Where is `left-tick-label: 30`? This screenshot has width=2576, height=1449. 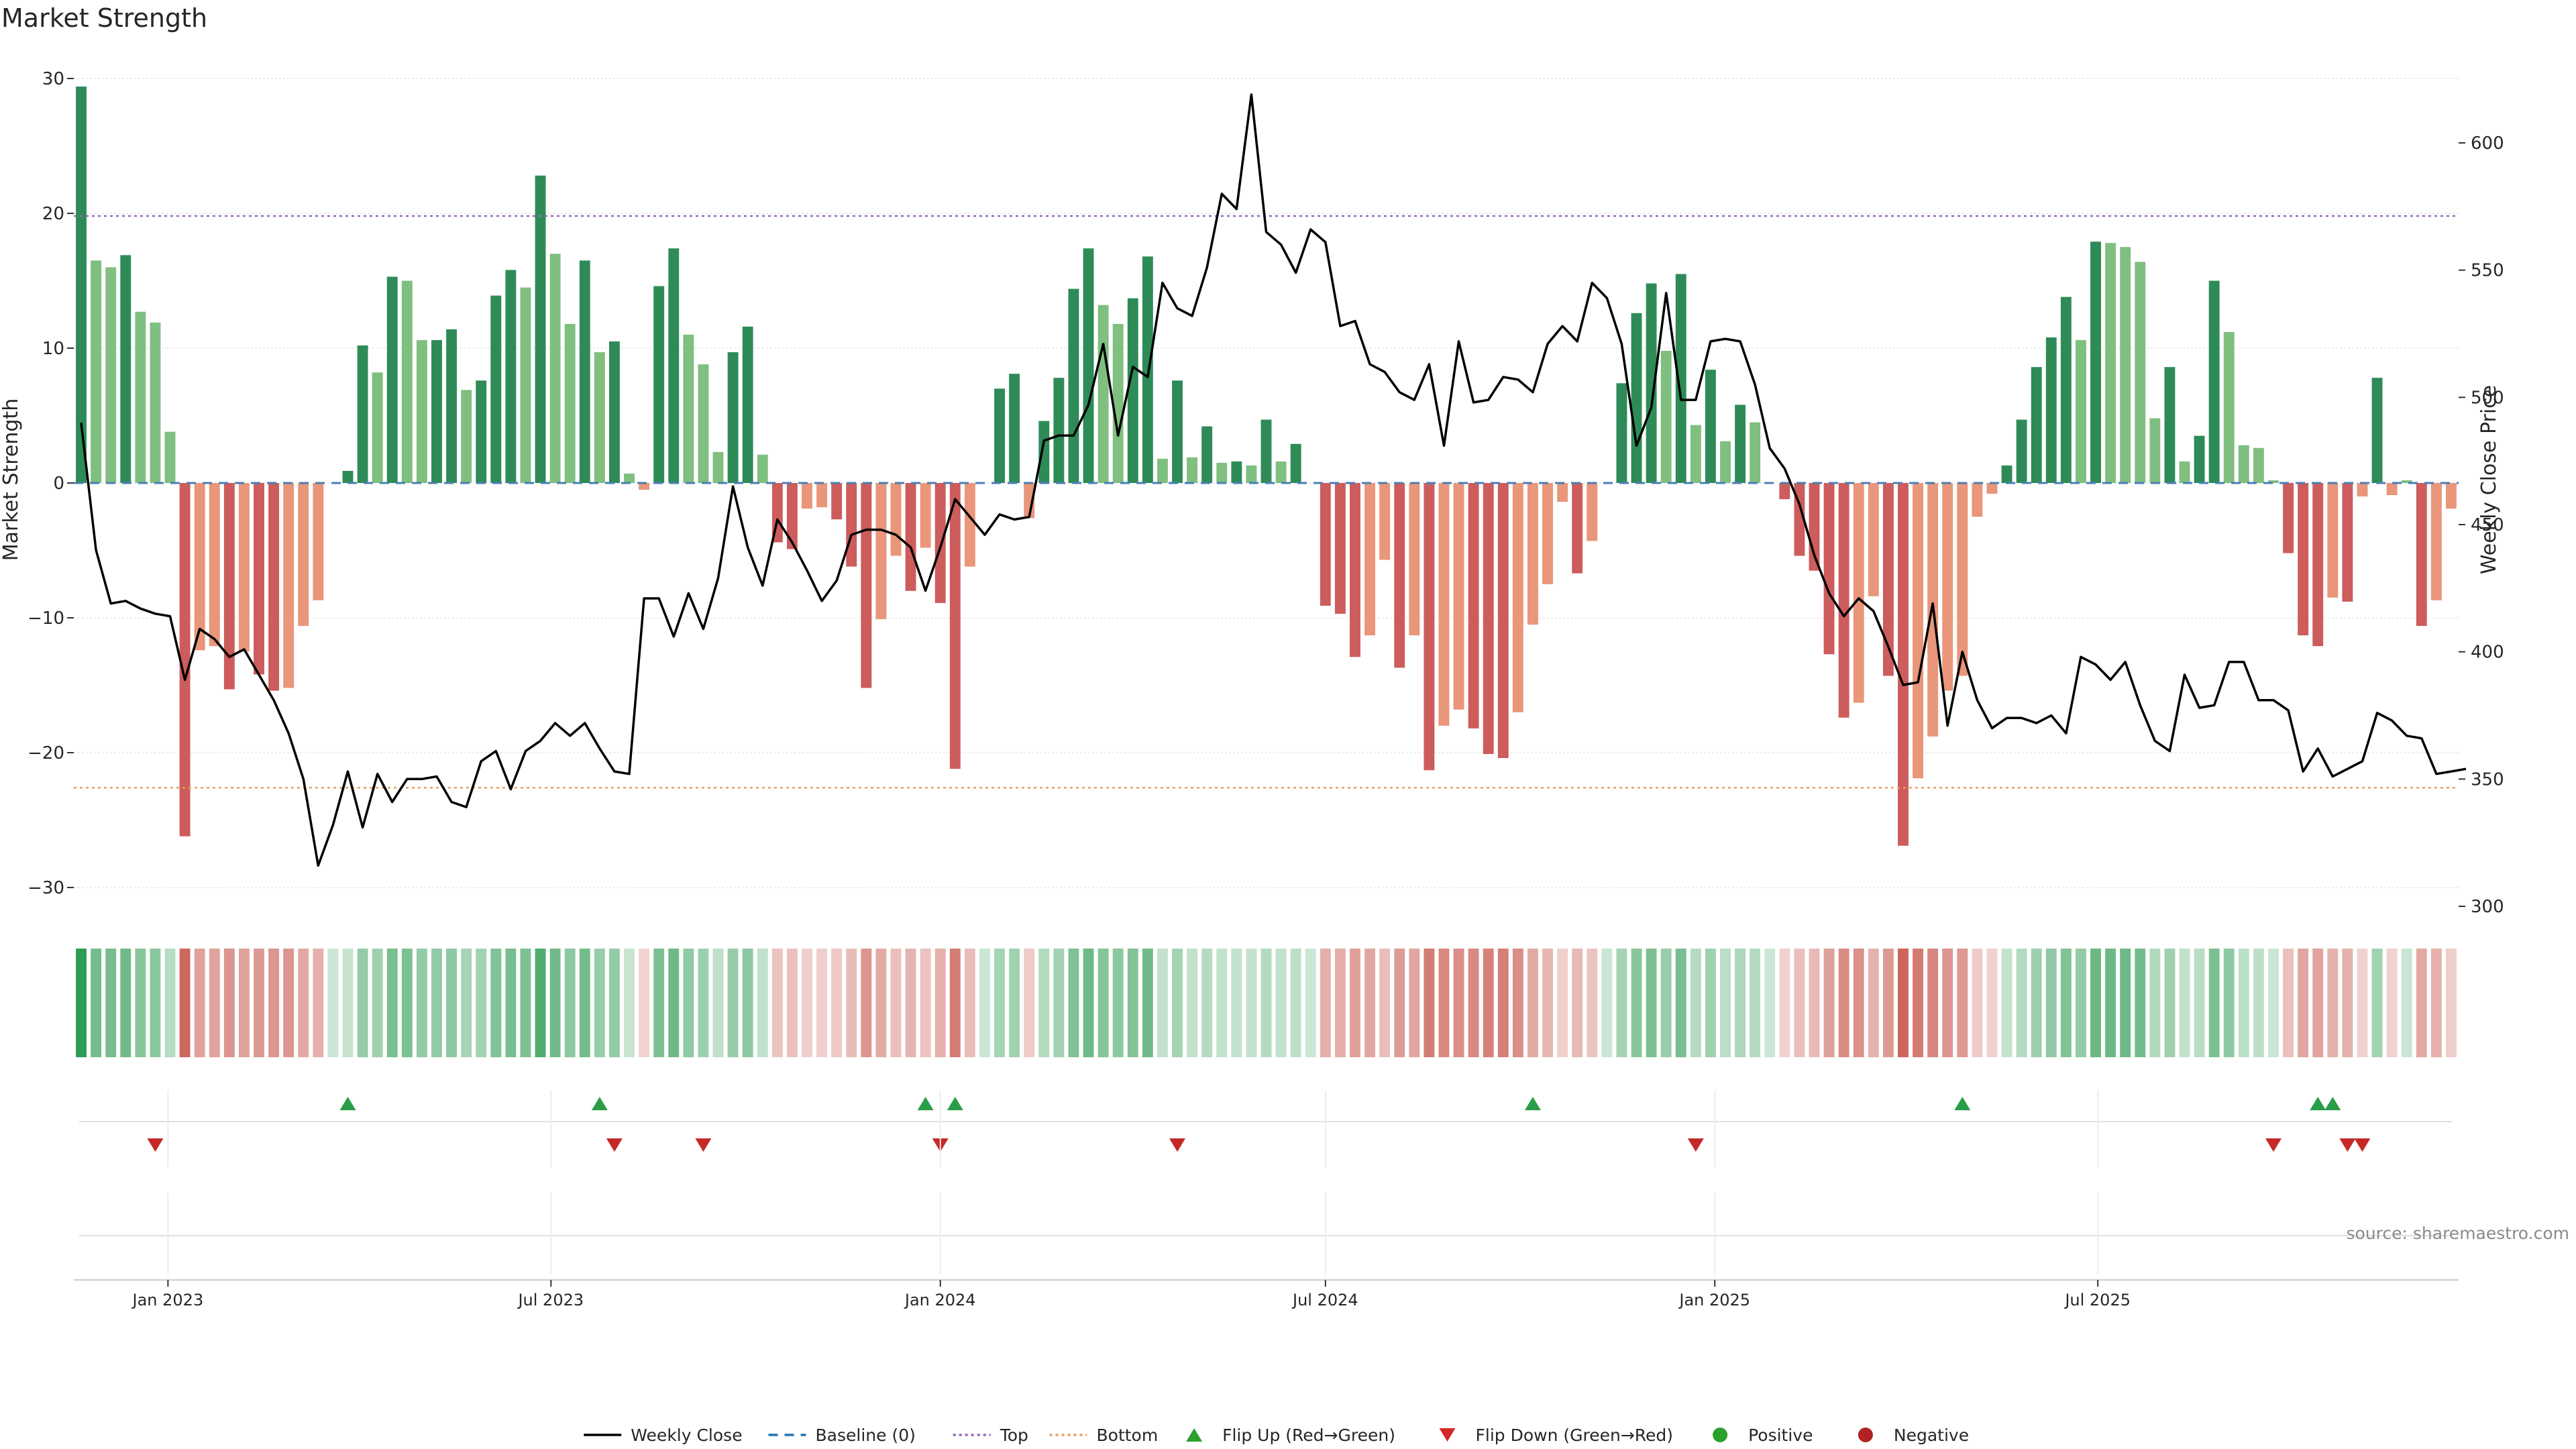 left-tick-label: 30 is located at coordinates (53, 79).